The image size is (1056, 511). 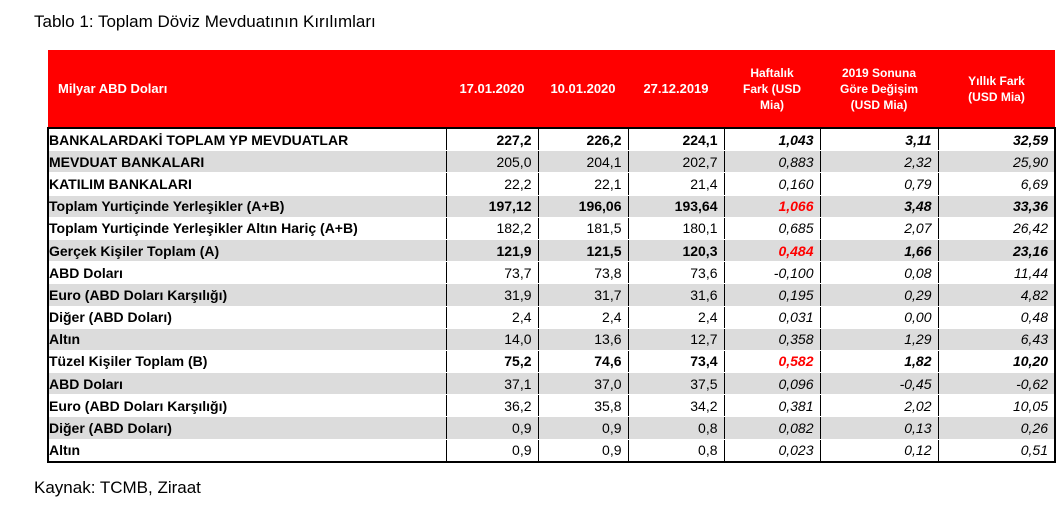 I want to click on cell-value: 36,2, so click(x=492, y=406).